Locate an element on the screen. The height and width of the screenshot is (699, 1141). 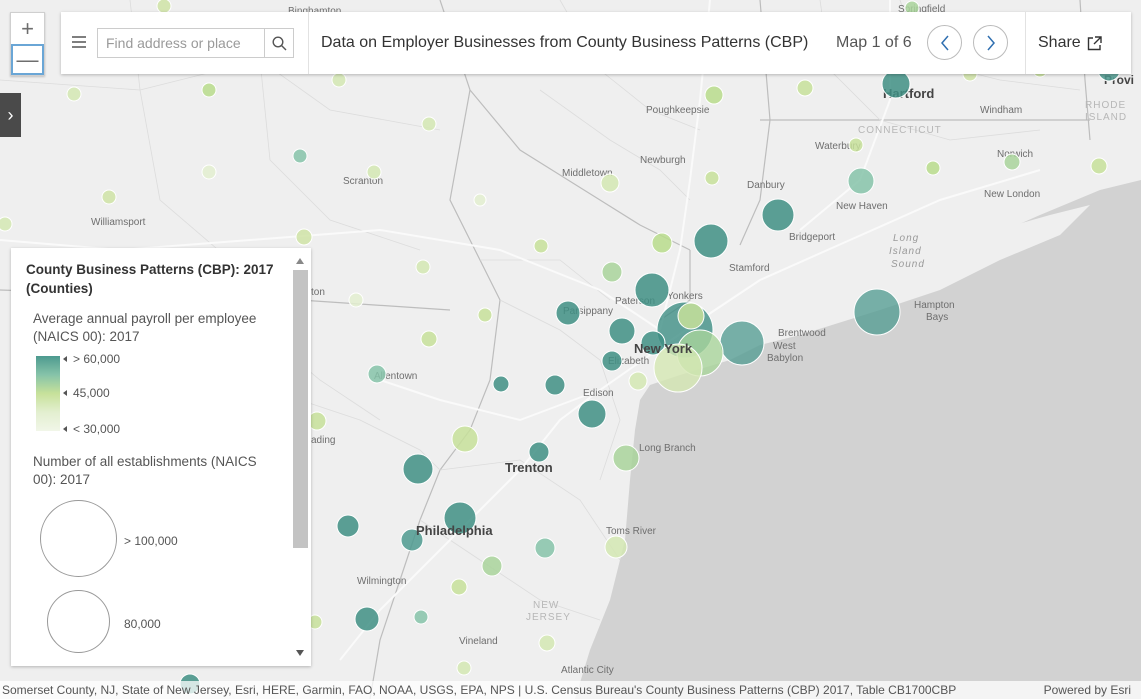
label-new-london: New London is located at coordinates (1012, 194).